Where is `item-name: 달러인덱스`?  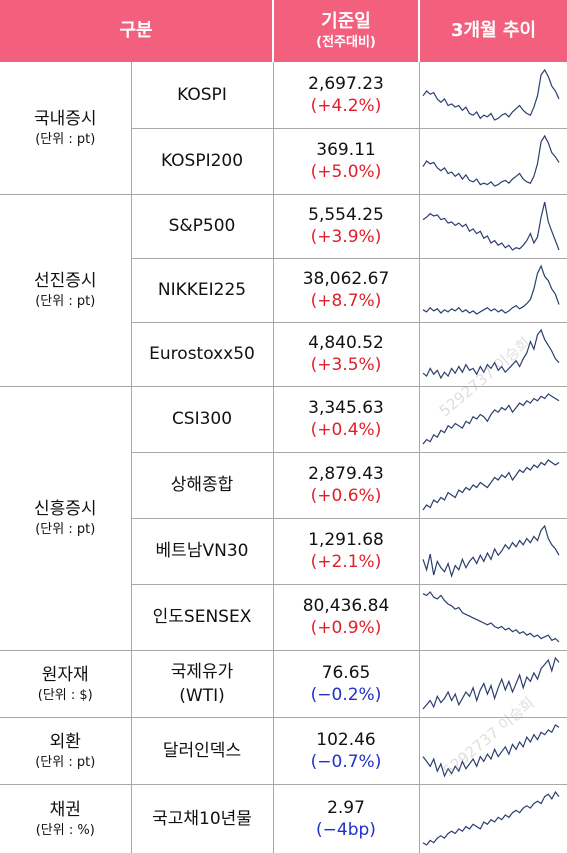 item-name: 달러인덱스 is located at coordinates (202, 750).